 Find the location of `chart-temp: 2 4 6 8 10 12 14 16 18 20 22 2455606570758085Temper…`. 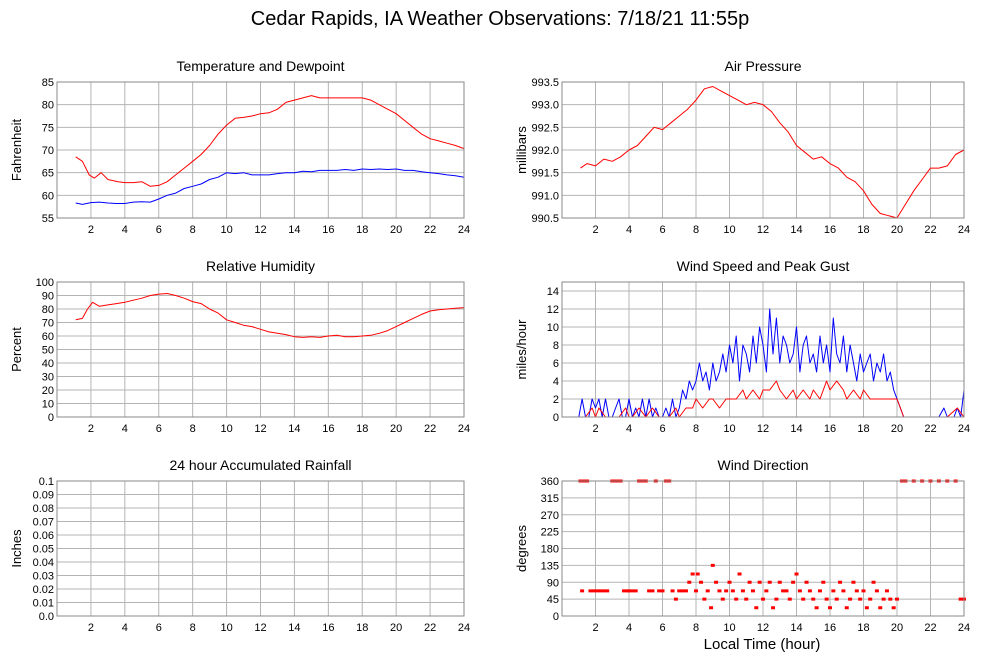

chart-temp: 2 4 6 8 10 12 14 16 18 20 22 2455606570758085Temper… is located at coordinates (239, 147).